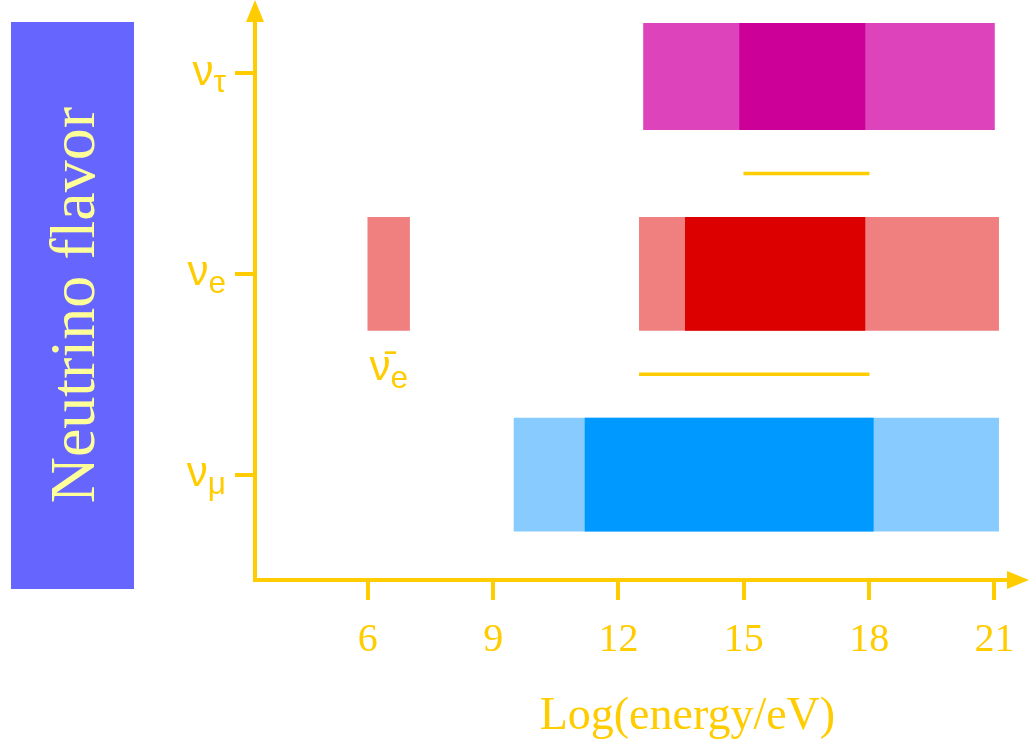  I want to click on x-axis-title: Log(energy/eV), so click(687, 714).